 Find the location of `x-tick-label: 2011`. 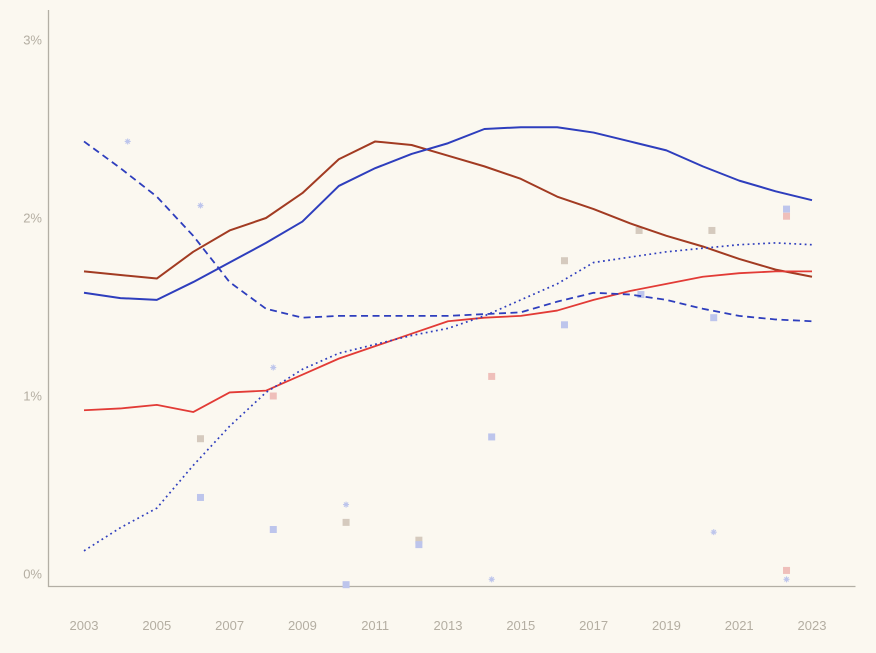

x-tick-label: 2011 is located at coordinates (375, 625).